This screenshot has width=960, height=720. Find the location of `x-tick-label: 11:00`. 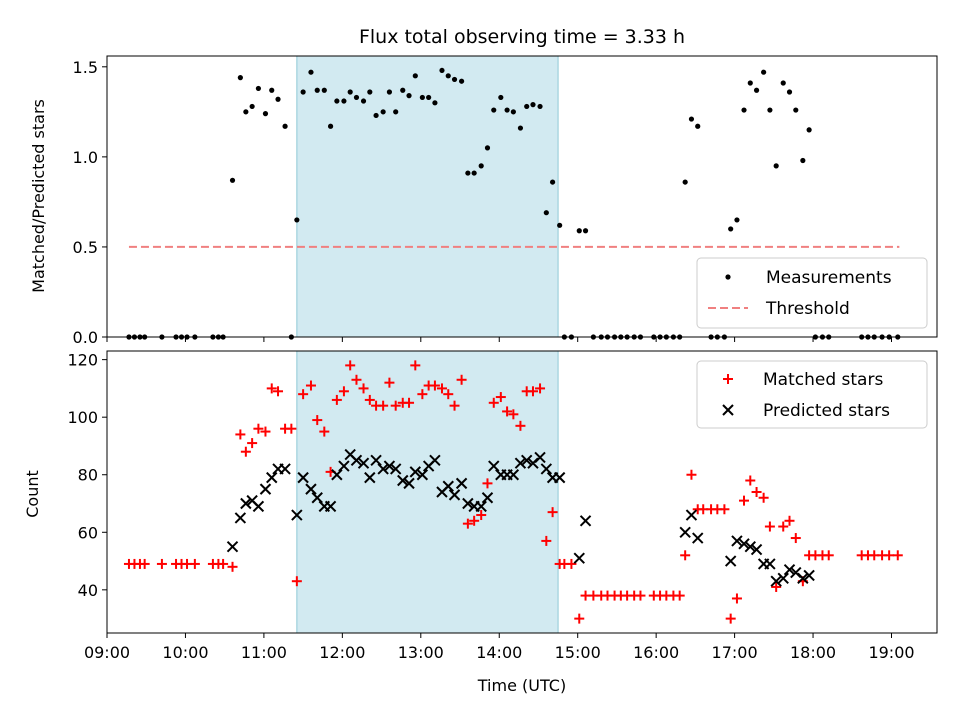

x-tick-label: 11:00 is located at coordinates (264, 652).